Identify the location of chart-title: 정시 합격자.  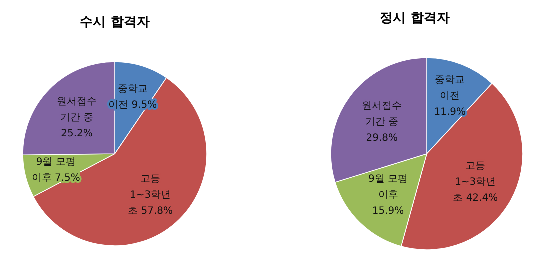
(415, 18).